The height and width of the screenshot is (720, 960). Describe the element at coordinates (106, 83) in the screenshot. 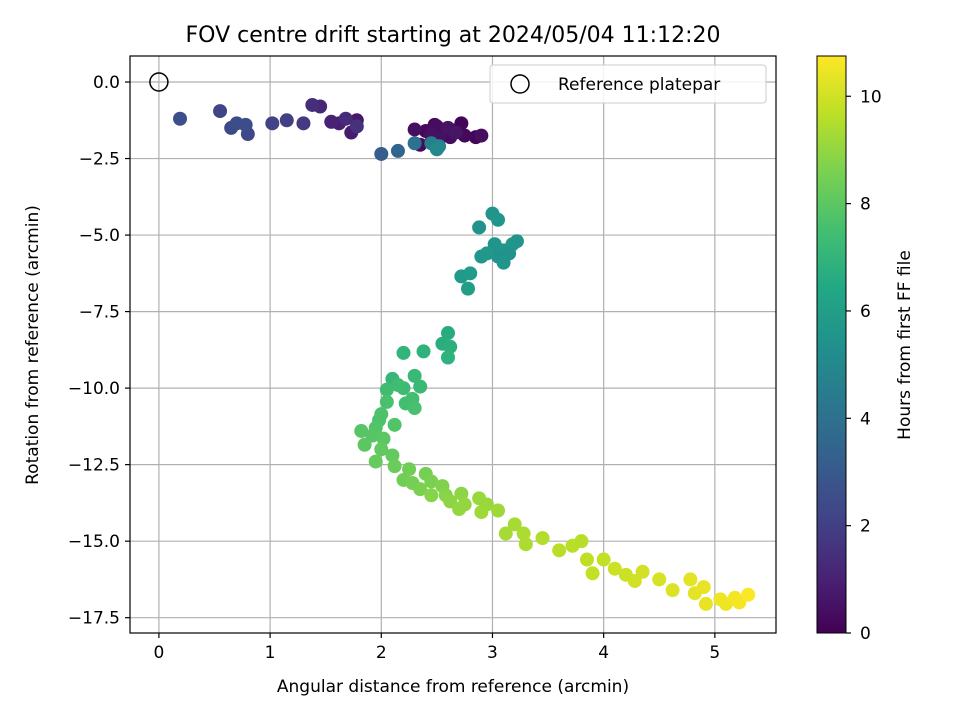

I see `y-tick-label: 0.0` at that location.